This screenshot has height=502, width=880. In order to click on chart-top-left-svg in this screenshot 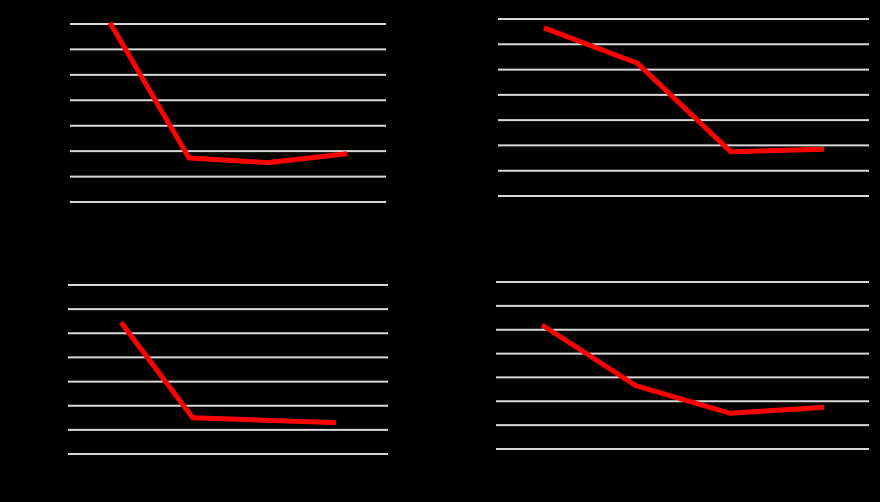, I will do `click(228, 112)`.